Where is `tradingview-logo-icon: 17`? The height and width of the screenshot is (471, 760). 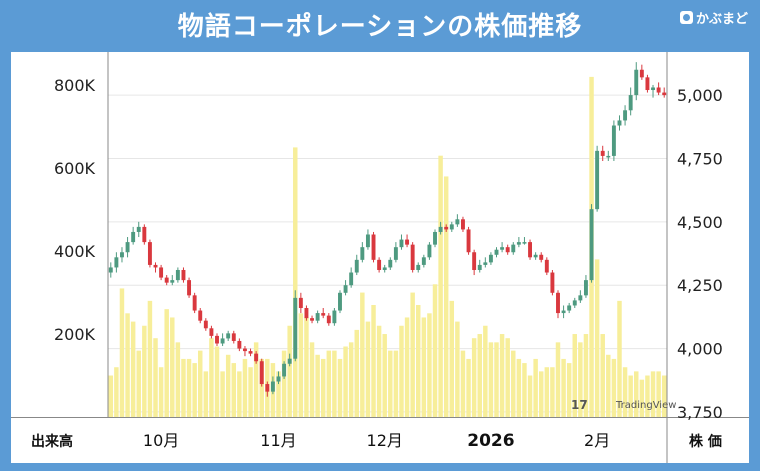 tradingview-logo-icon: 17 is located at coordinates (579, 405).